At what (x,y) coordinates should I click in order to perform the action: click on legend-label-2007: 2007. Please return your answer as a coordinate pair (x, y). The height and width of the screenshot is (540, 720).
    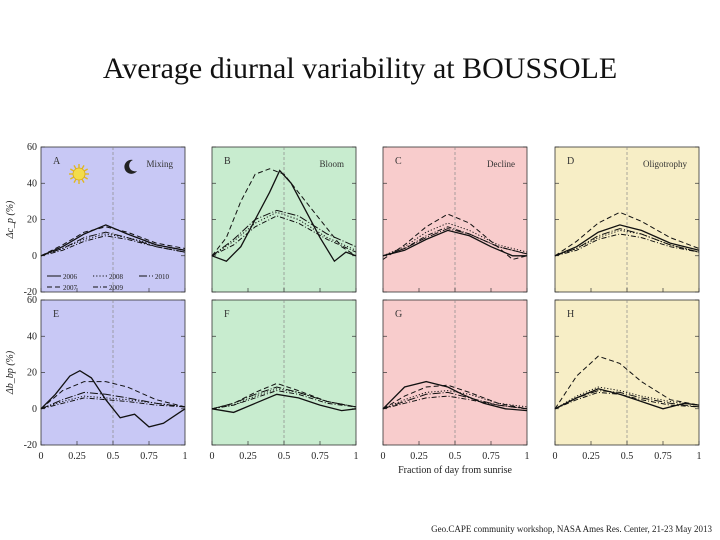
    Looking at the image, I should click on (70, 288).